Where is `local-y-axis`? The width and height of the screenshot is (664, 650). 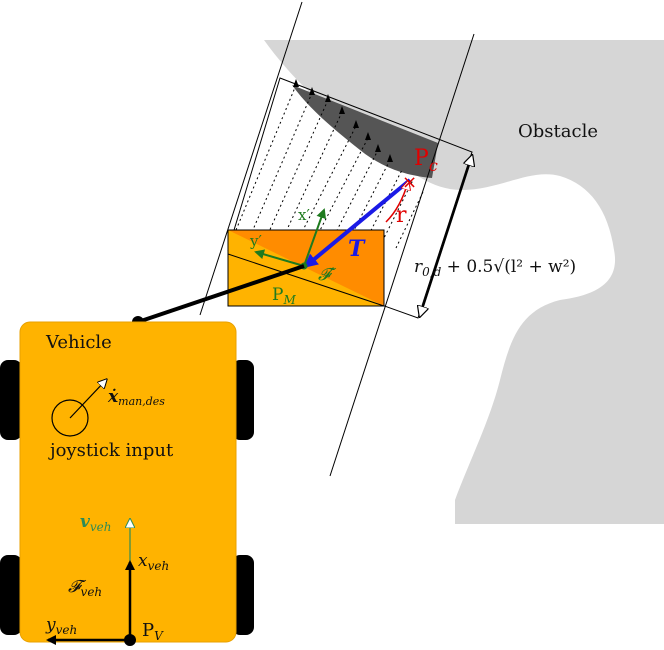
local-y-axis is located at coordinates (279, 258).